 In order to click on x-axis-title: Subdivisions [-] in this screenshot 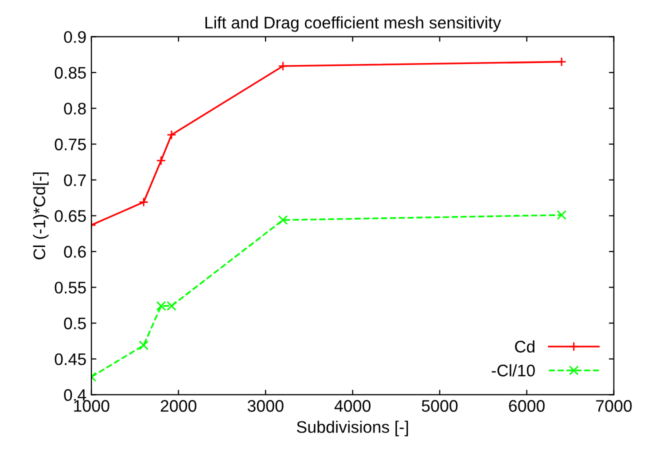, I will do `click(352, 428)`.